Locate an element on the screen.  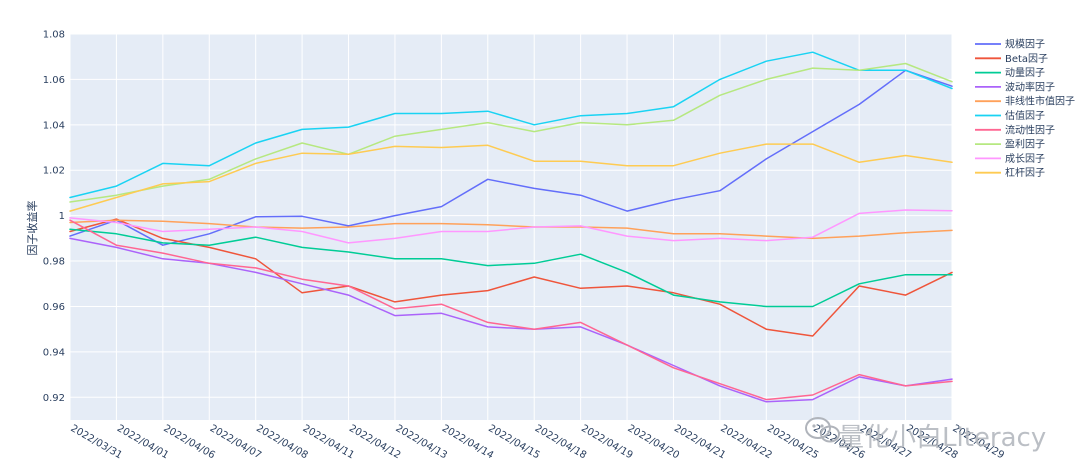
legend-item: Beta因子 is located at coordinates (1011, 59).